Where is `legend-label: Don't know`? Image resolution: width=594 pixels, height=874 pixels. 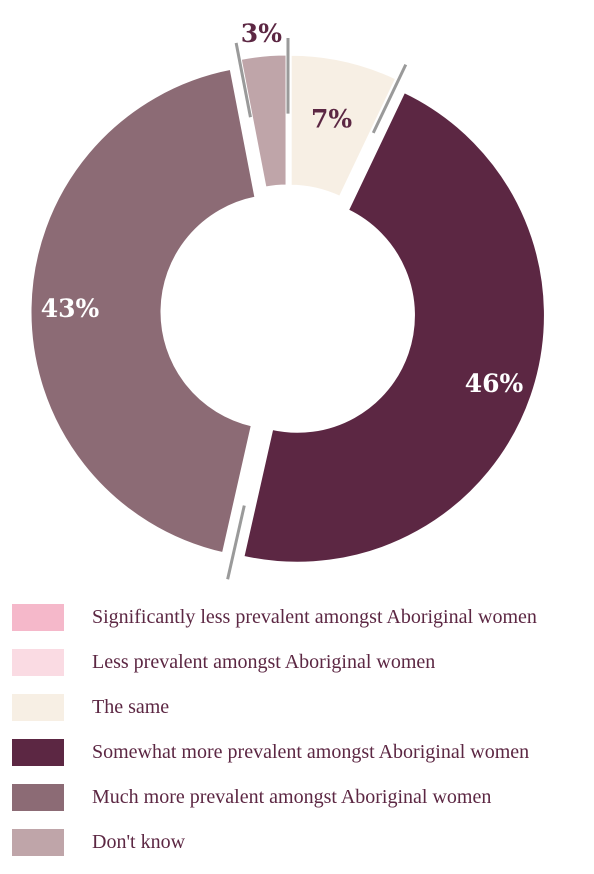 legend-label: Don't know is located at coordinates (139, 842).